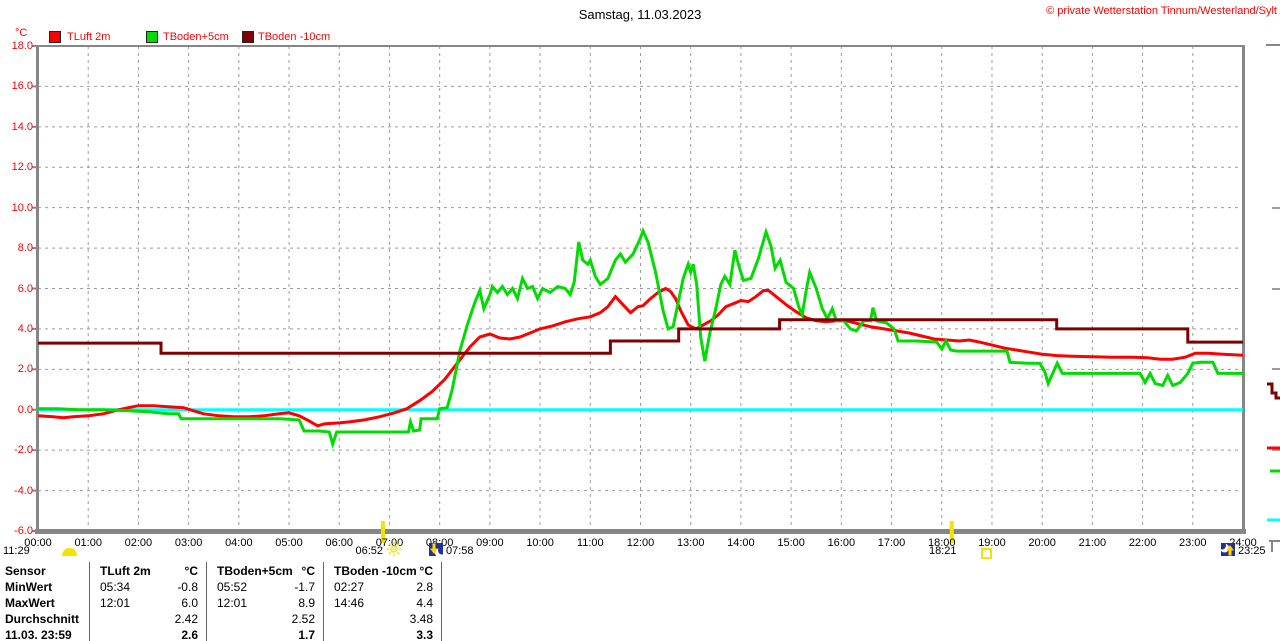 This screenshot has width=1280, height=641. I want to click on x-tick-label: 07:00, so click(389, 543).